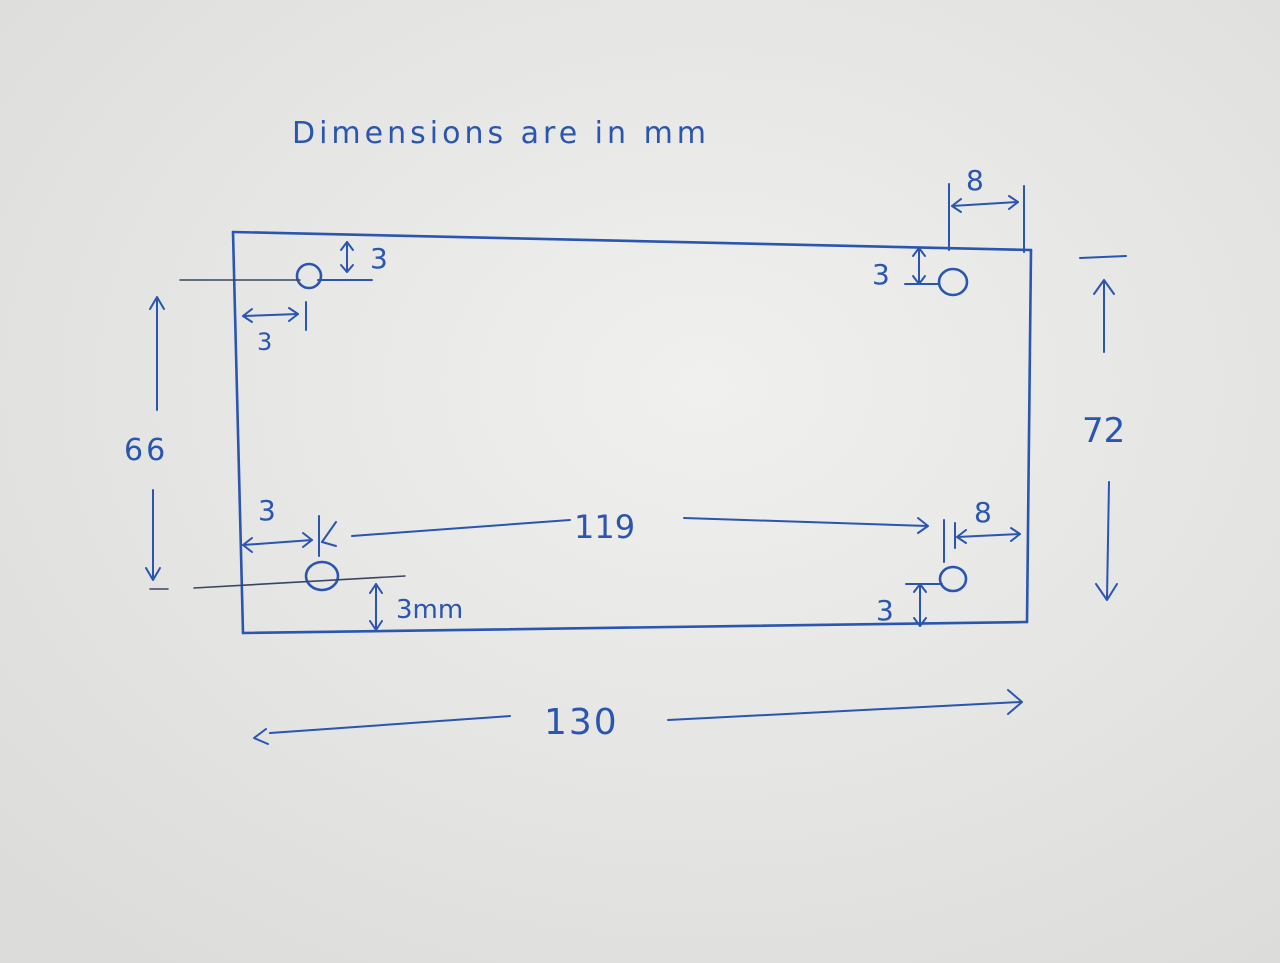 Image resolution: width=1280 pixels, height=963 pixels. What do you see at coordinates (986, 218) in the screenshot?
I see `dim-top-right-right` at bounding box center [986, 218].